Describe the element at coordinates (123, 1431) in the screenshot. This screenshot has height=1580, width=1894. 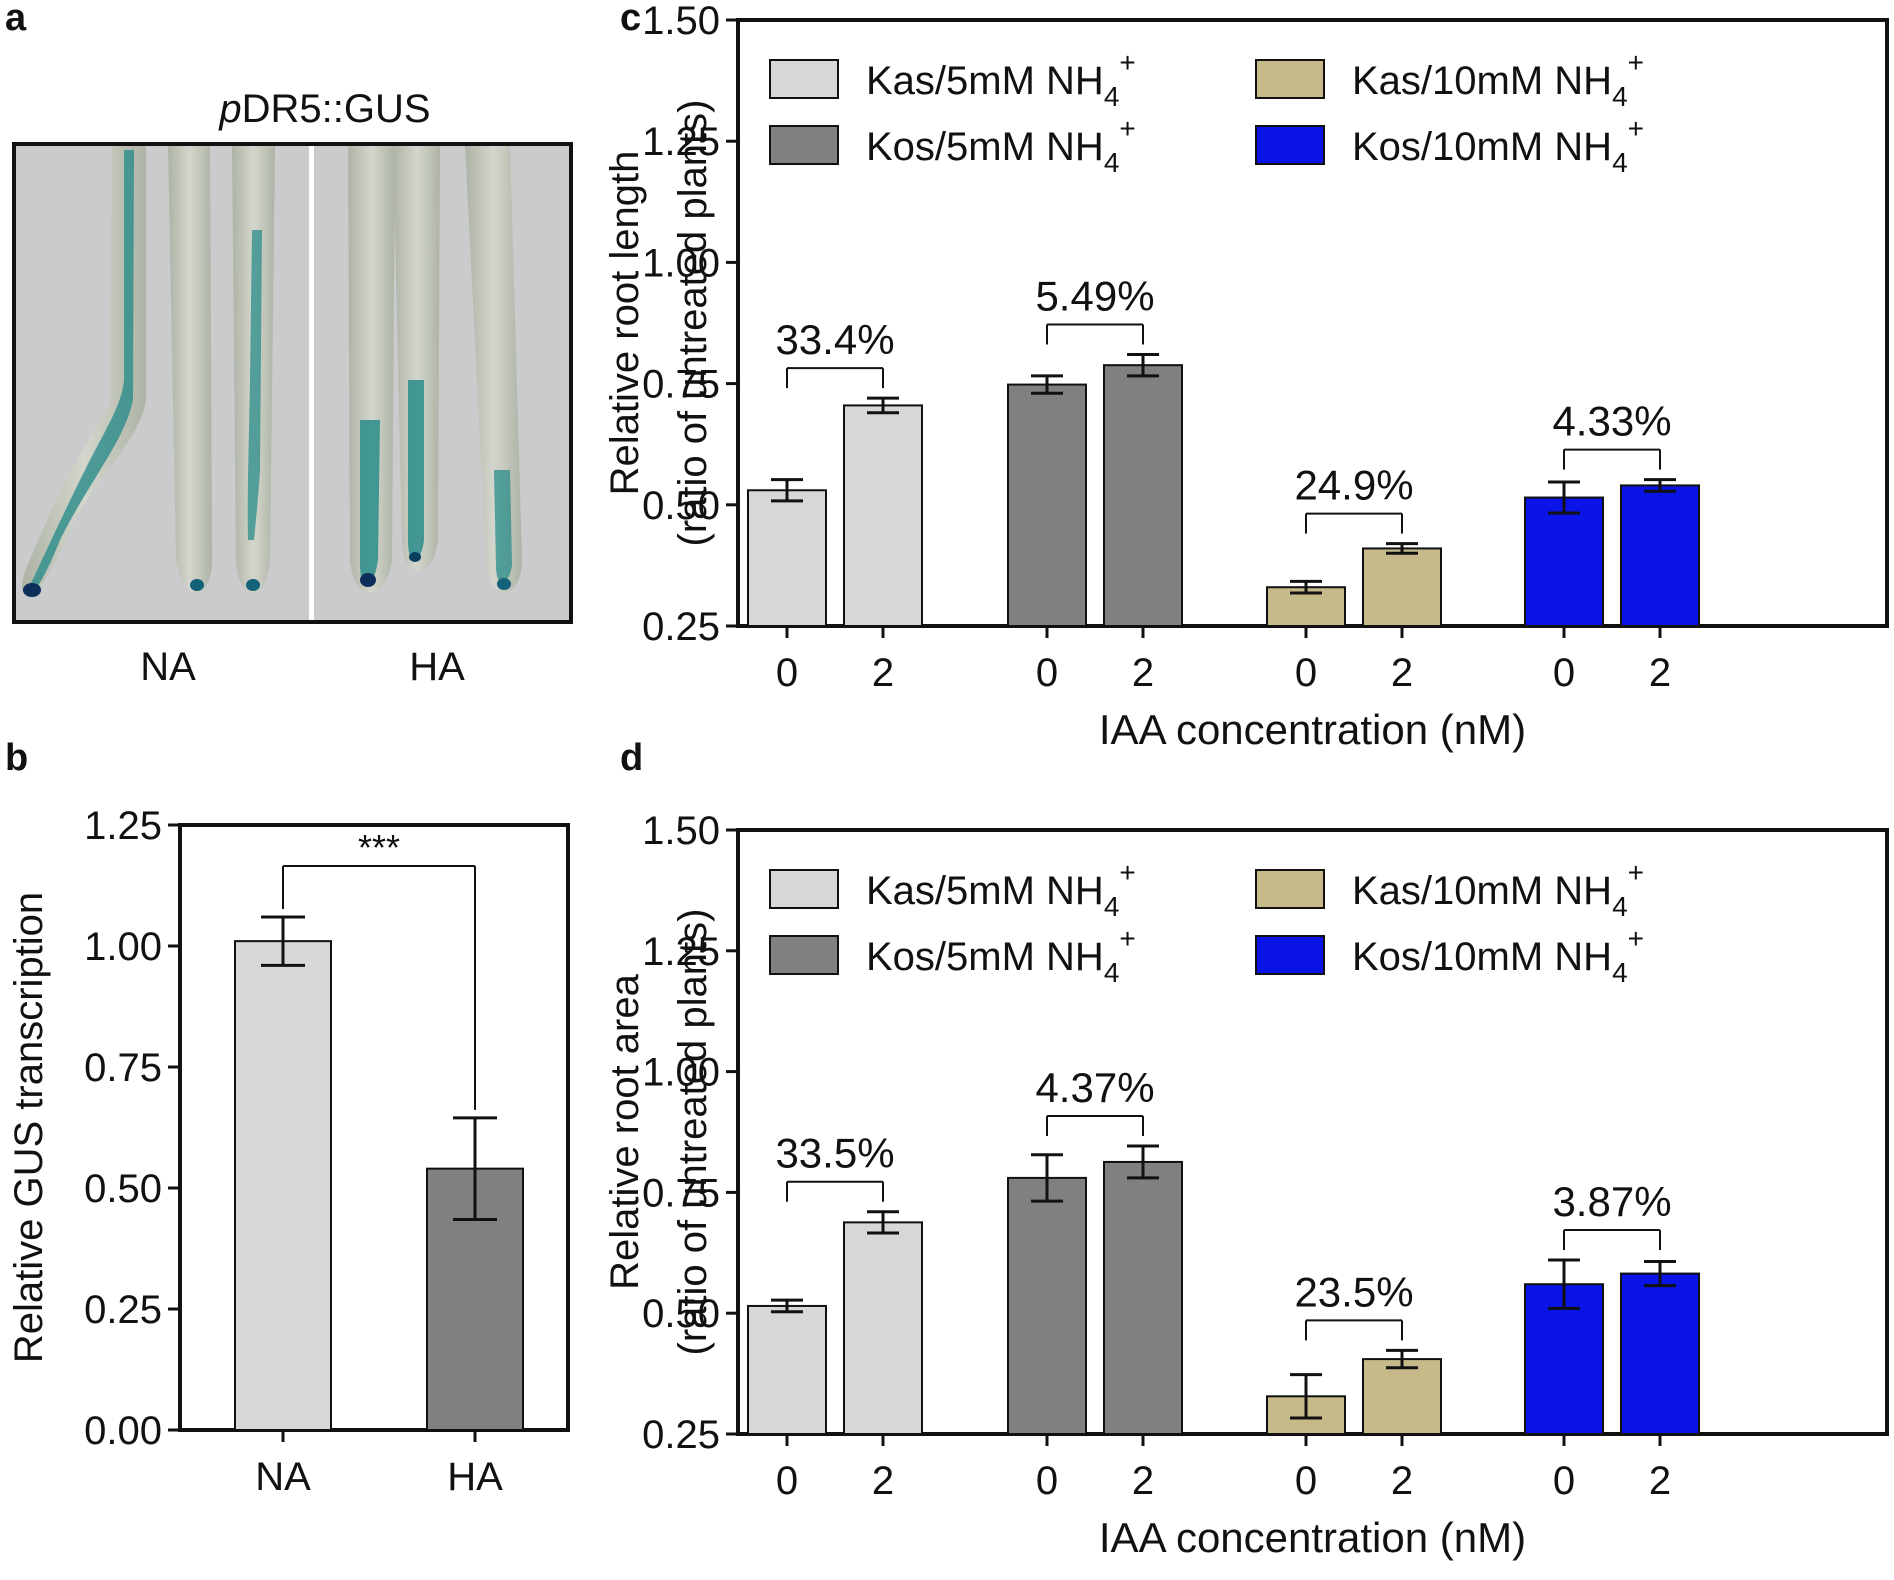
I see `y-tick-label: 0.00` at that location.